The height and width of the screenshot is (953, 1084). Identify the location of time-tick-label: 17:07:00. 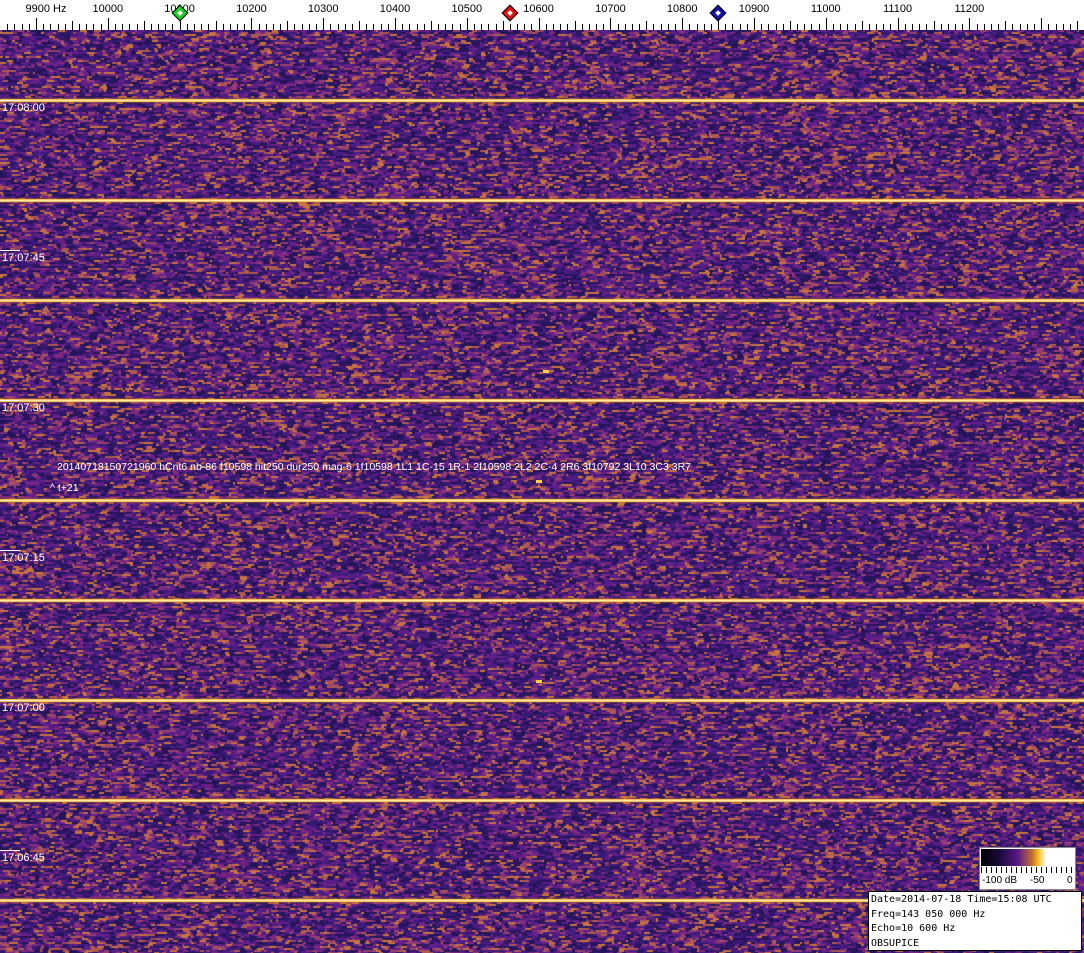
(22, 707).